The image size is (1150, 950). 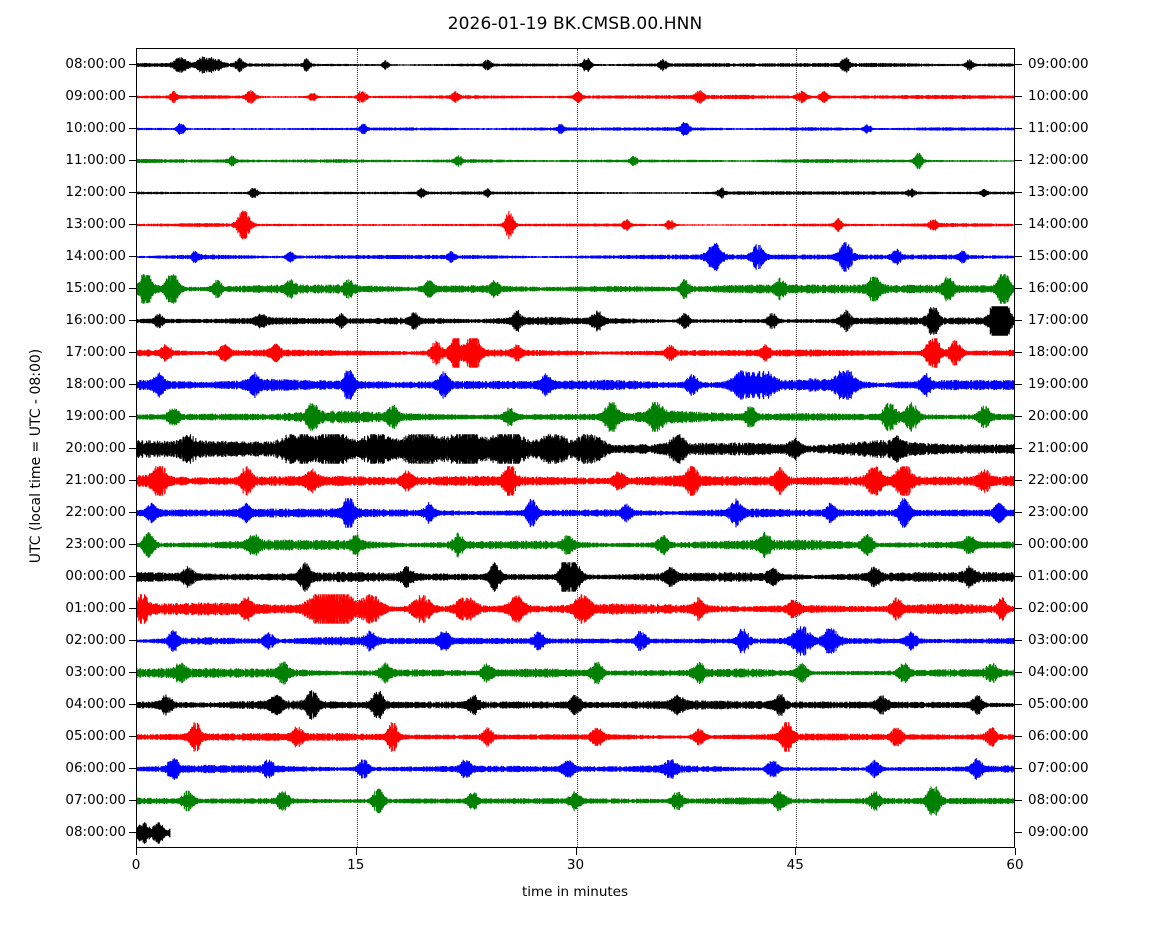 I want to click on y-label-left-24: 08:00:00, so click(x=95, y=832).